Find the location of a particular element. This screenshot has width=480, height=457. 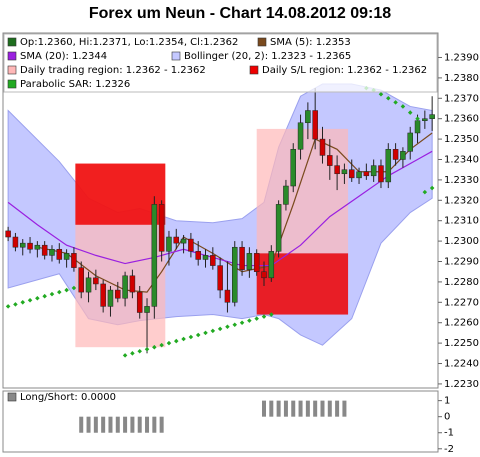

y-tick-label: 1.2250 is located at coordinates (461, 343).